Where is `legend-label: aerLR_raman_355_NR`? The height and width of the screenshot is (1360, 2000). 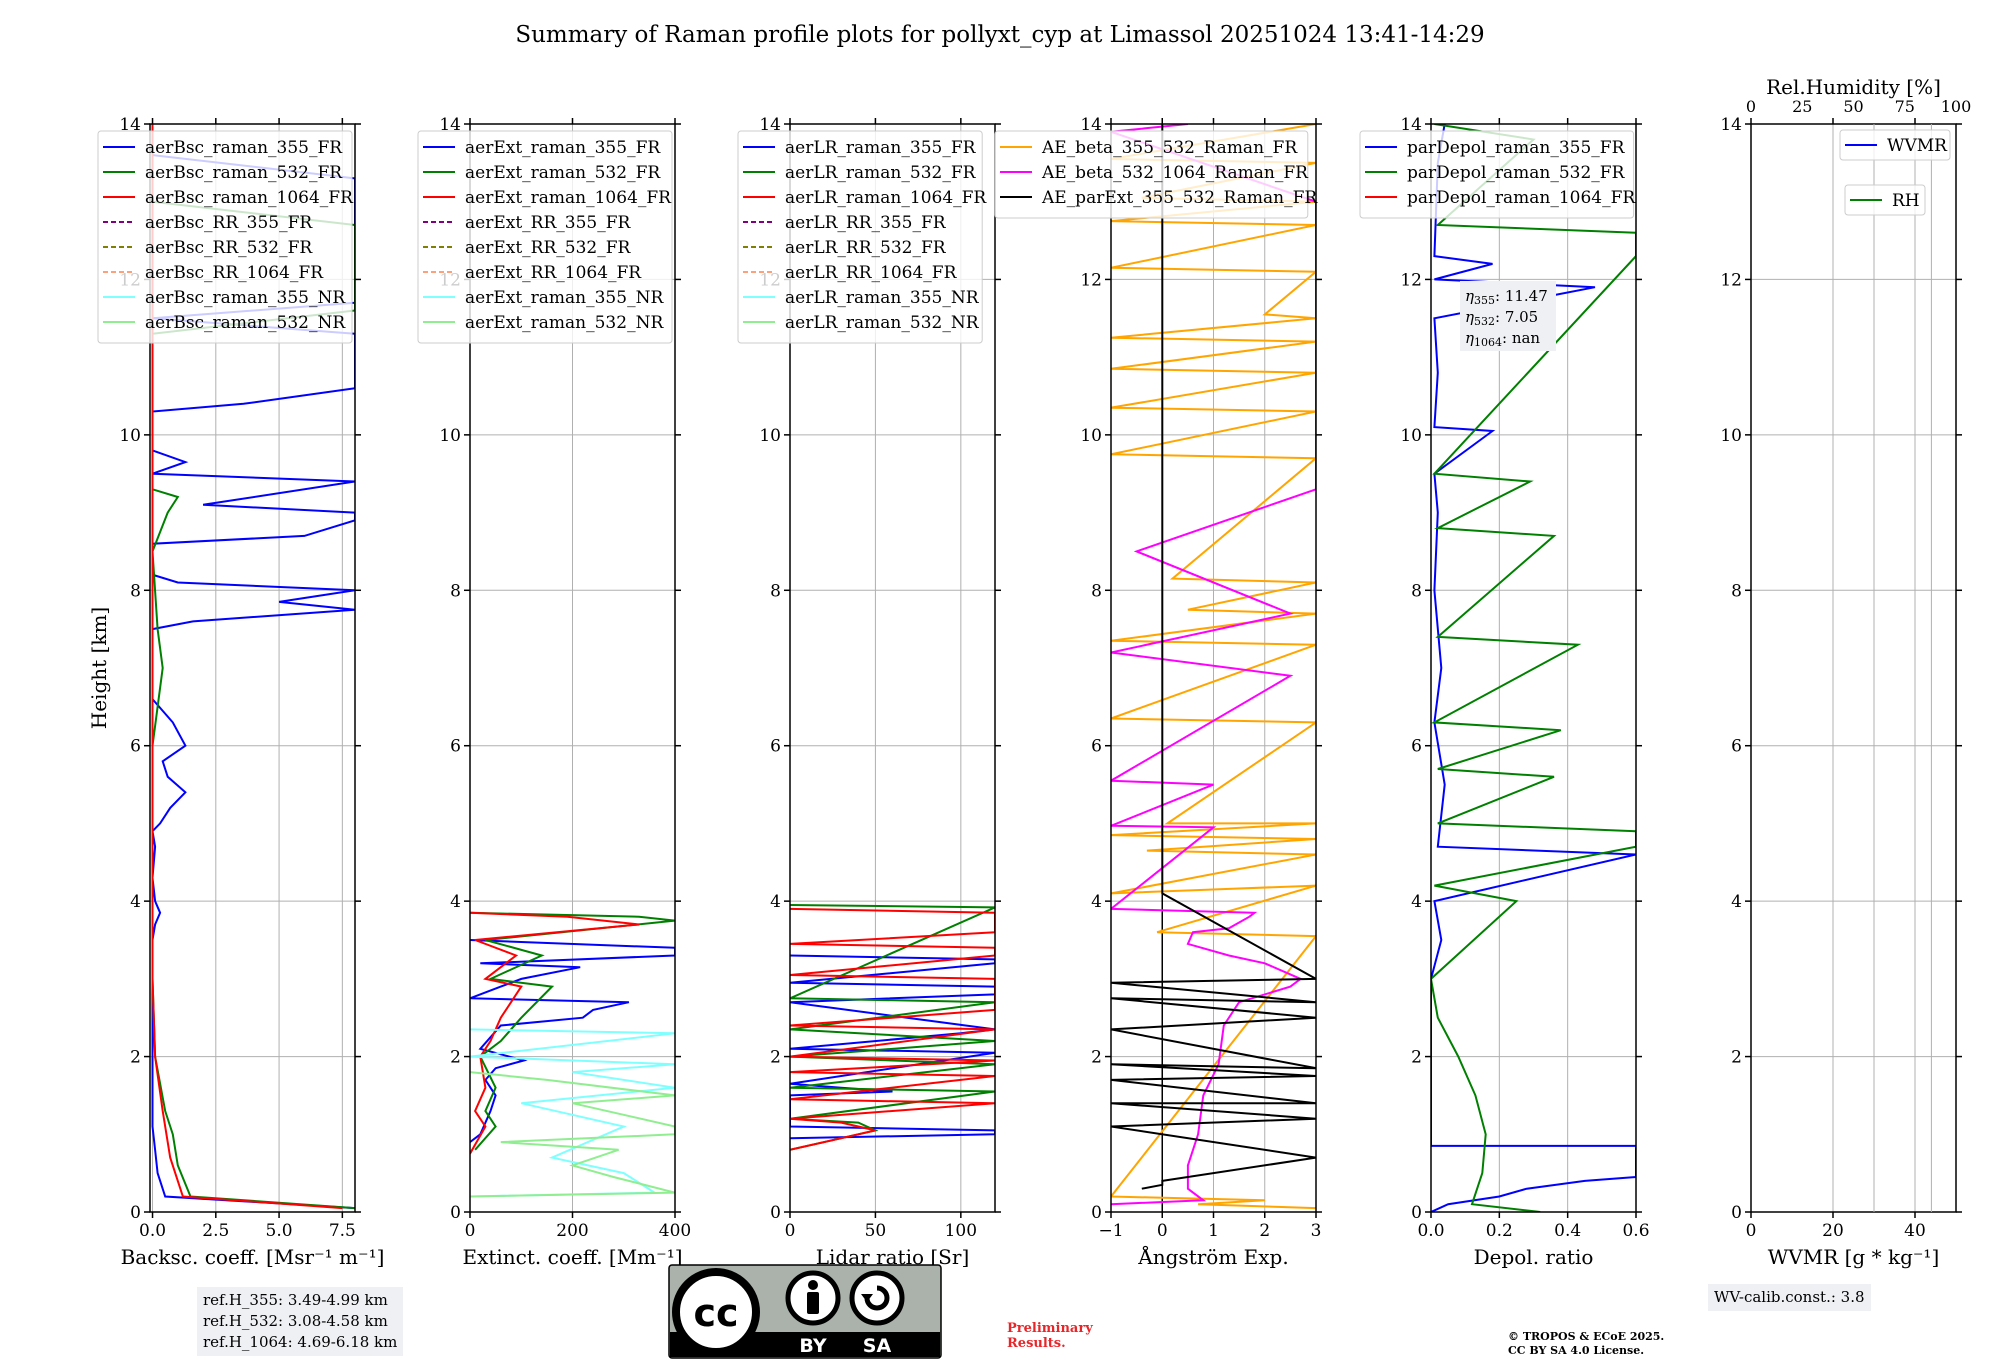 legend-label: aerLR_raman_355_NR is located at coordinates (882, 298).